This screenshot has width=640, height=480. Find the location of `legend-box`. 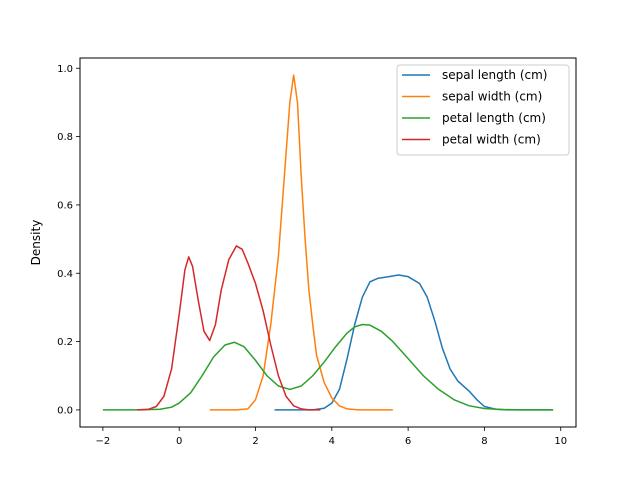

legend-box is located at coordinates (483, 110).